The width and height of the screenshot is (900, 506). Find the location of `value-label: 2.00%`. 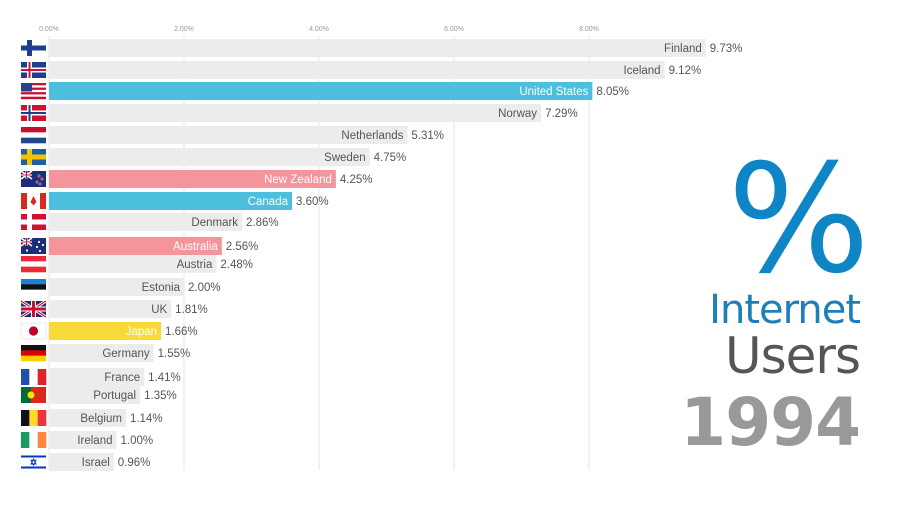

value-label: 2.00% is located at coordinates (204, 288).